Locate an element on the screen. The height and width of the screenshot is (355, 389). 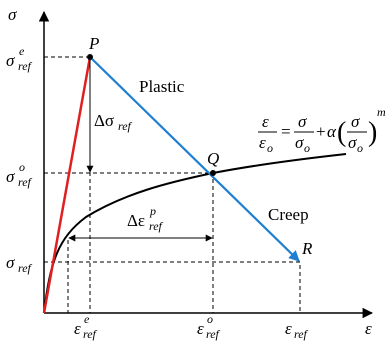
stress-increment: Δσ is located at coordinates (104, 120).